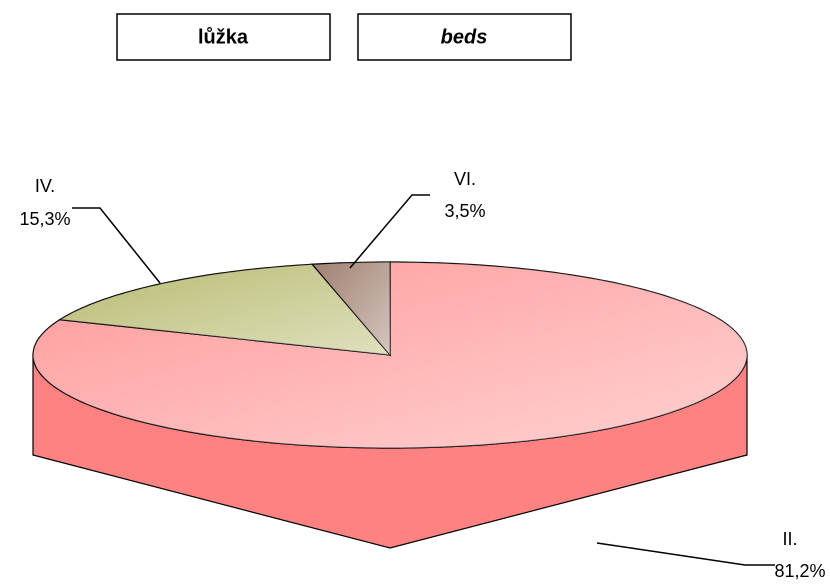  What do you see at coordinates (464, 211) in the screenshot?
I see `data-label: 3,5%` at bounding box center [464, 211].